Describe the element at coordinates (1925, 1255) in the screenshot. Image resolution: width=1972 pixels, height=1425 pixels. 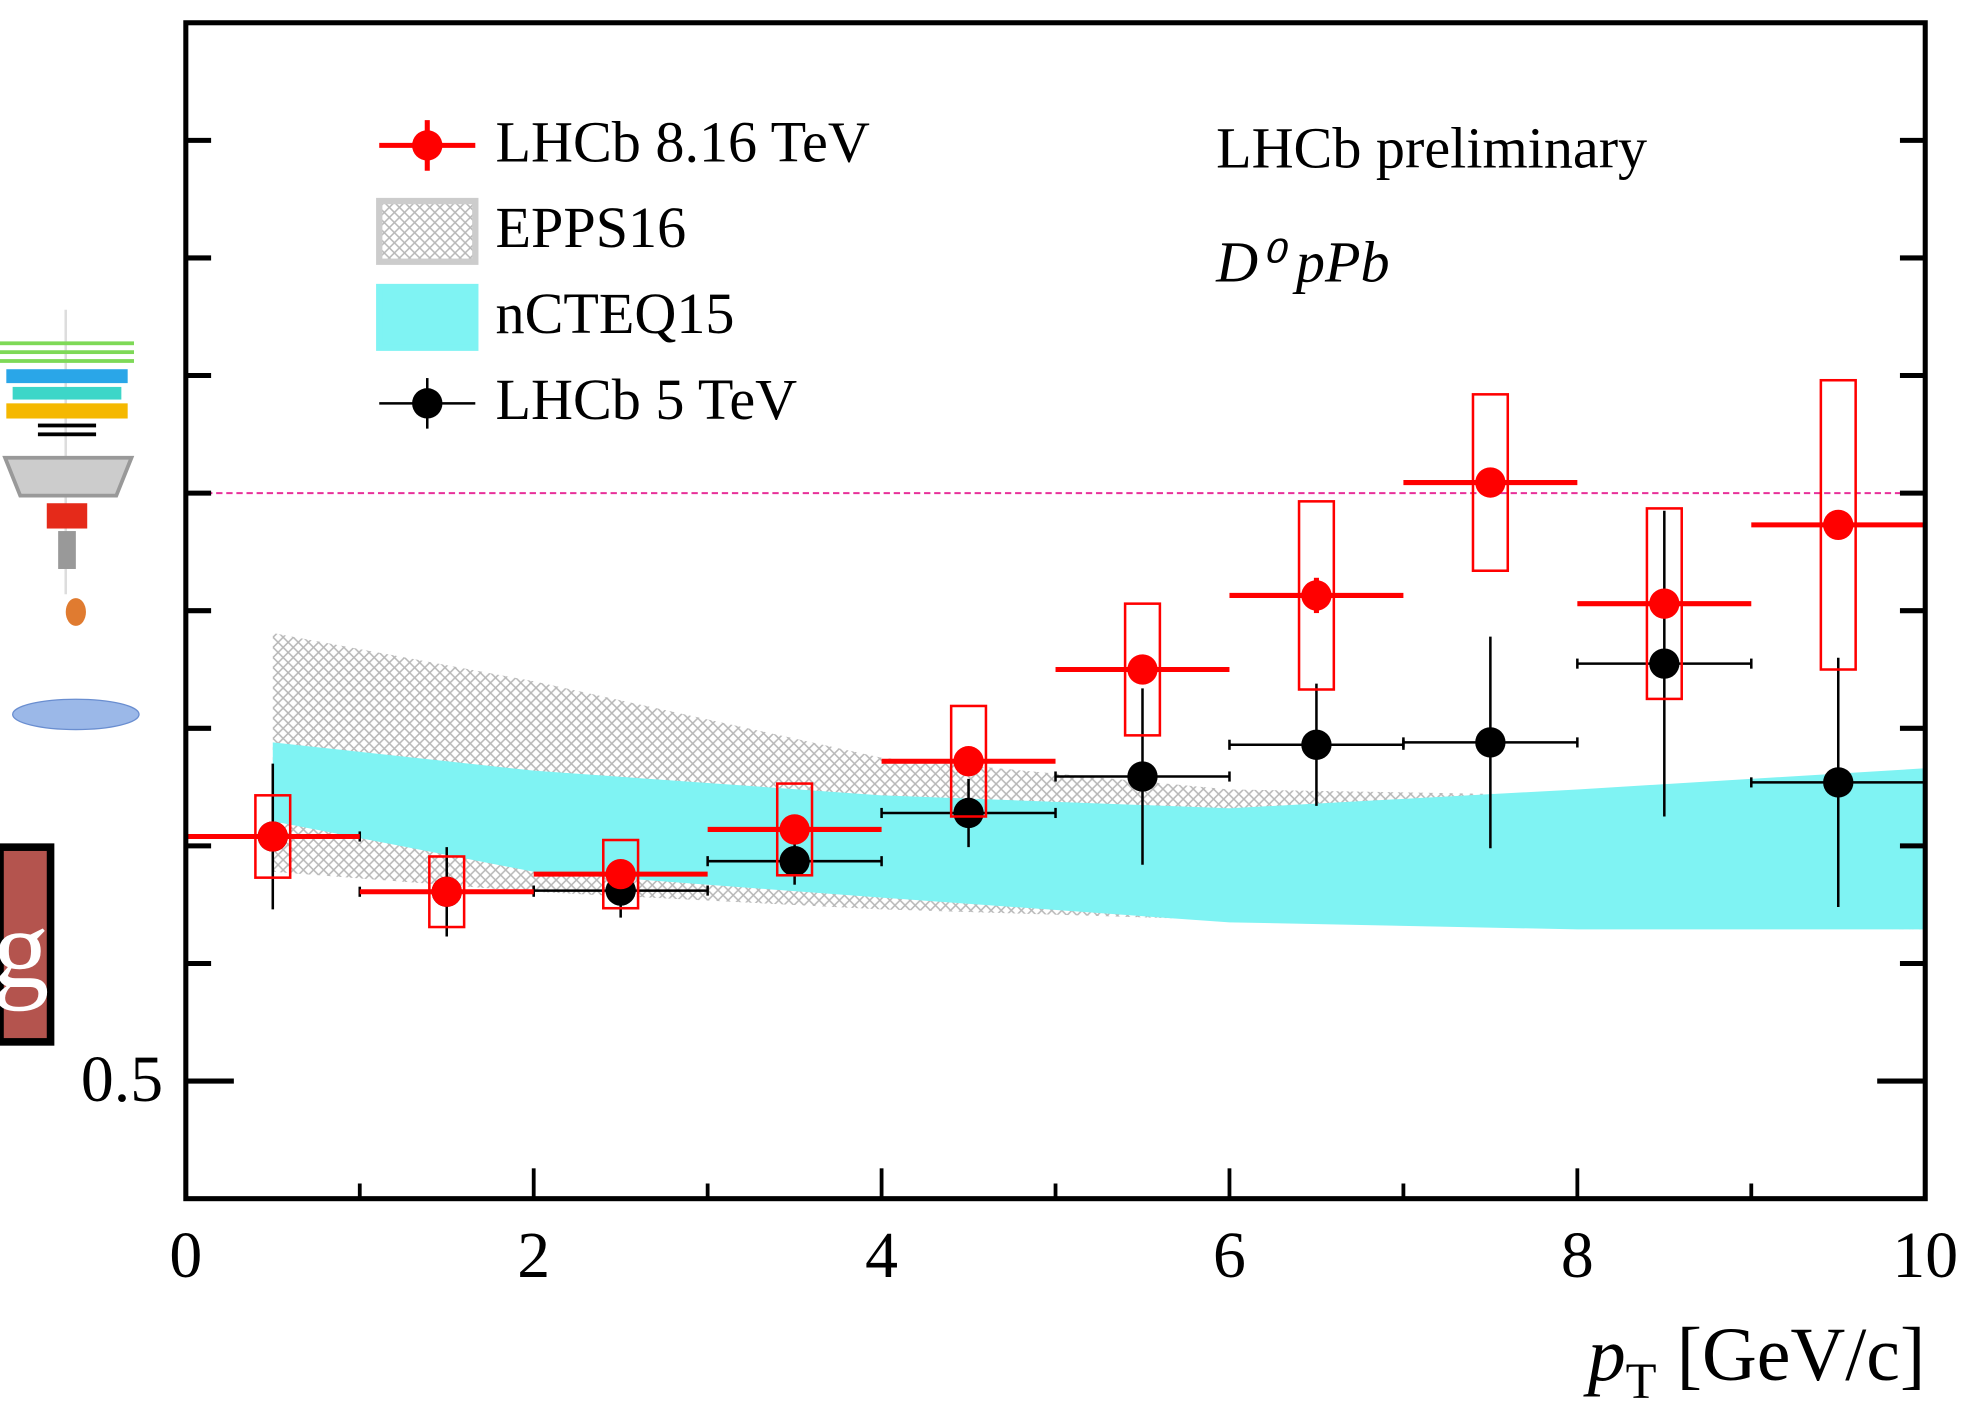
I see `x-tick-label: 10` at that location.